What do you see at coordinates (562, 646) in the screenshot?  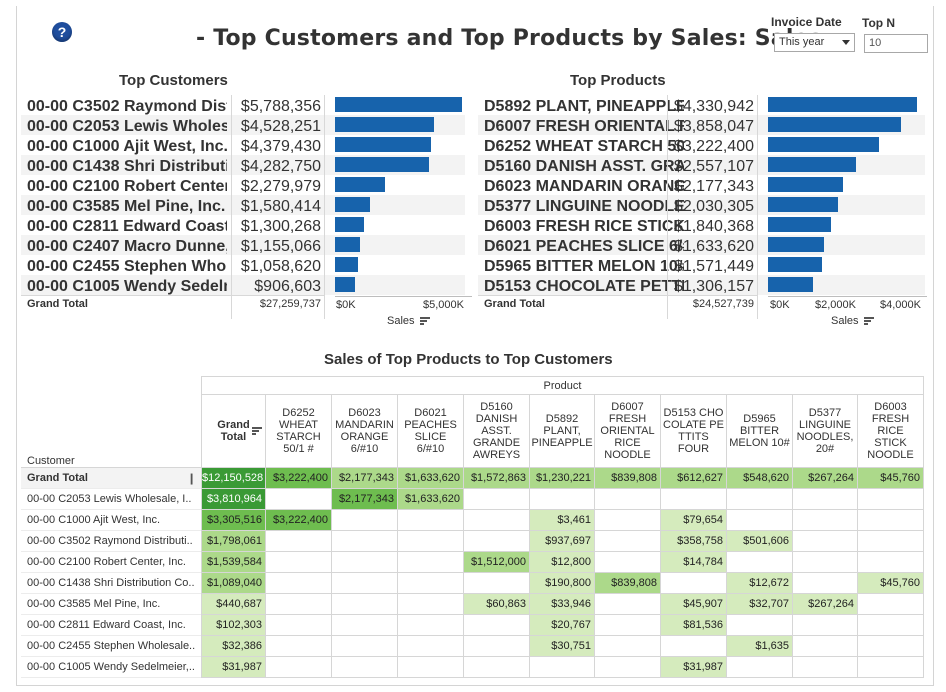 I see `matrix-cell: $30,751` at bounding box center [562, 646].